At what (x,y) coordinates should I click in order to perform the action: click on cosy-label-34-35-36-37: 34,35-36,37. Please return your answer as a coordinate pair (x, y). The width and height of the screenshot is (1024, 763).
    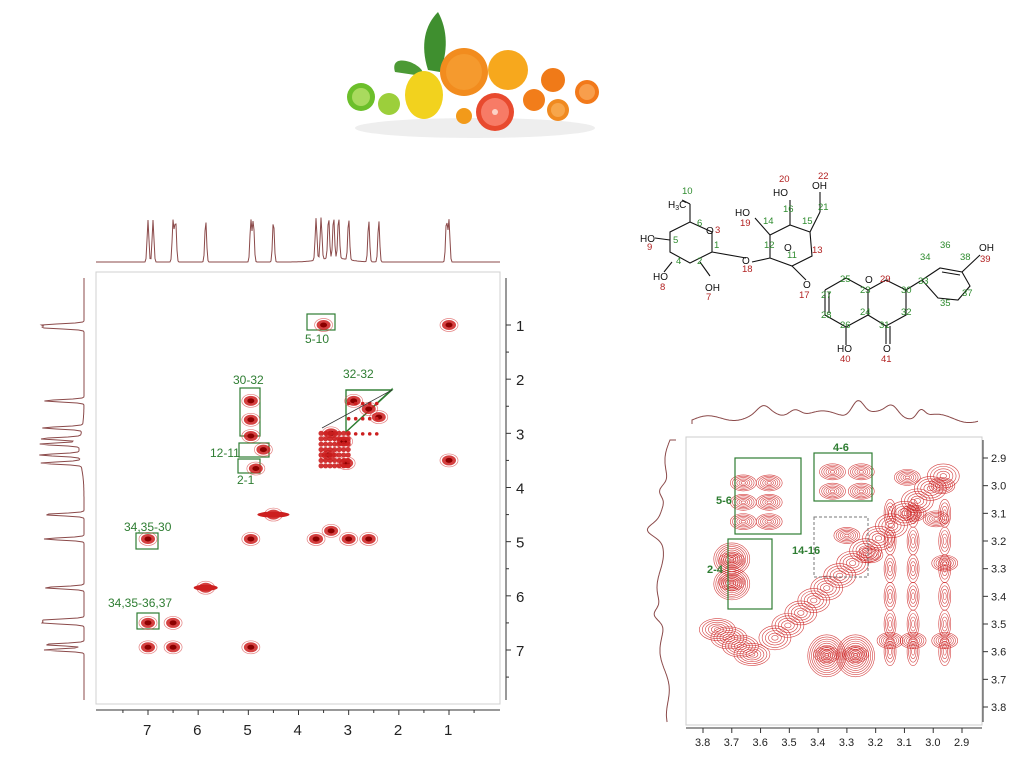
    Looking at the image, I should click on (140, 603).